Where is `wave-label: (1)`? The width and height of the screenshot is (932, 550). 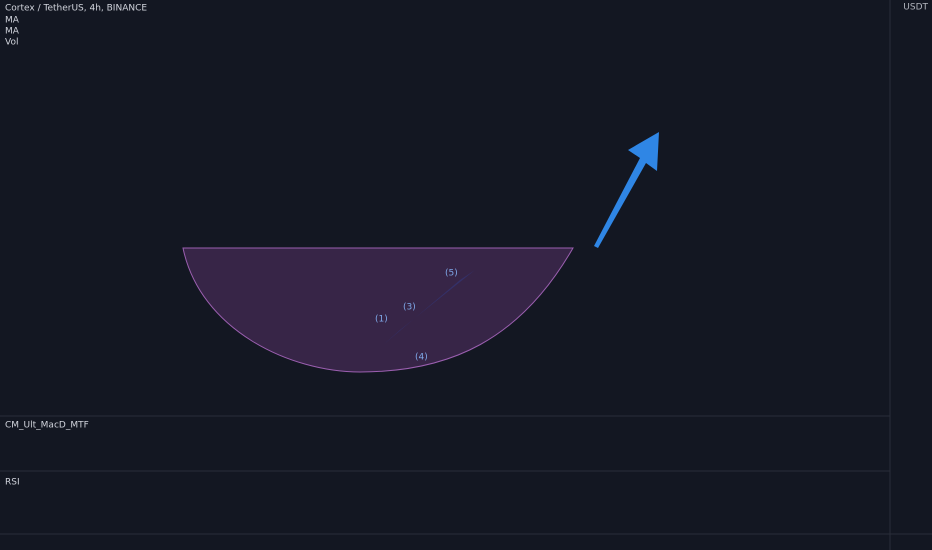 wave-label: (1) is located at coordinates (381, 320).